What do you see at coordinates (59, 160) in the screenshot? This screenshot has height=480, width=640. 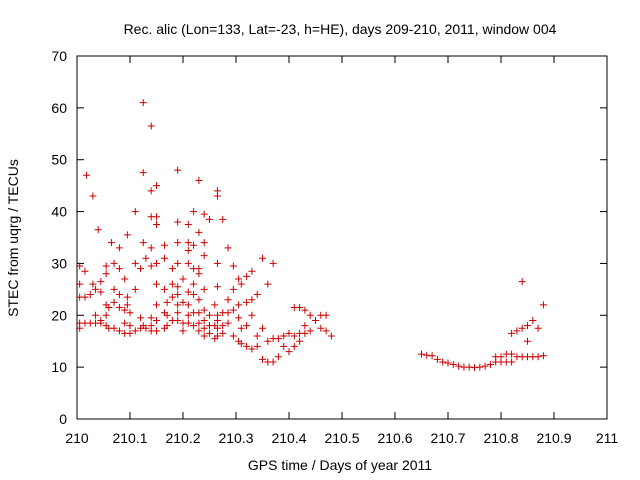 I see `y-tick-label: 50` at bounding box center [59, 160].